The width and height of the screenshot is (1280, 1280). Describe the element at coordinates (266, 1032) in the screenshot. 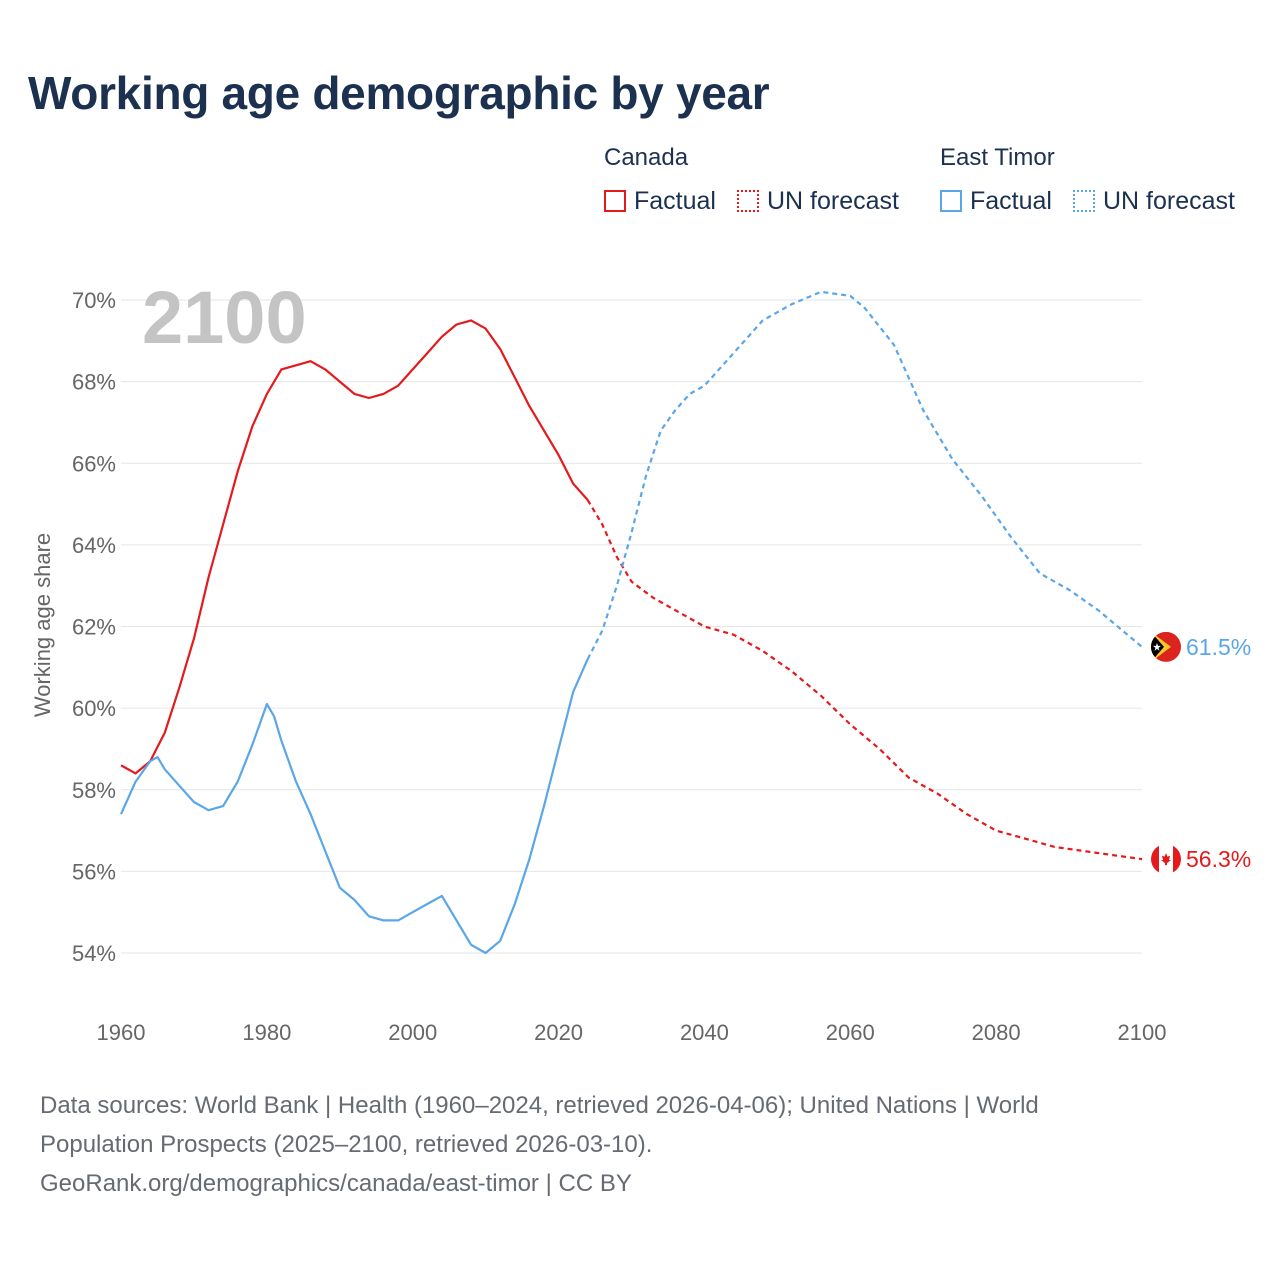

I see `x-tick-label: 1980` at that location.